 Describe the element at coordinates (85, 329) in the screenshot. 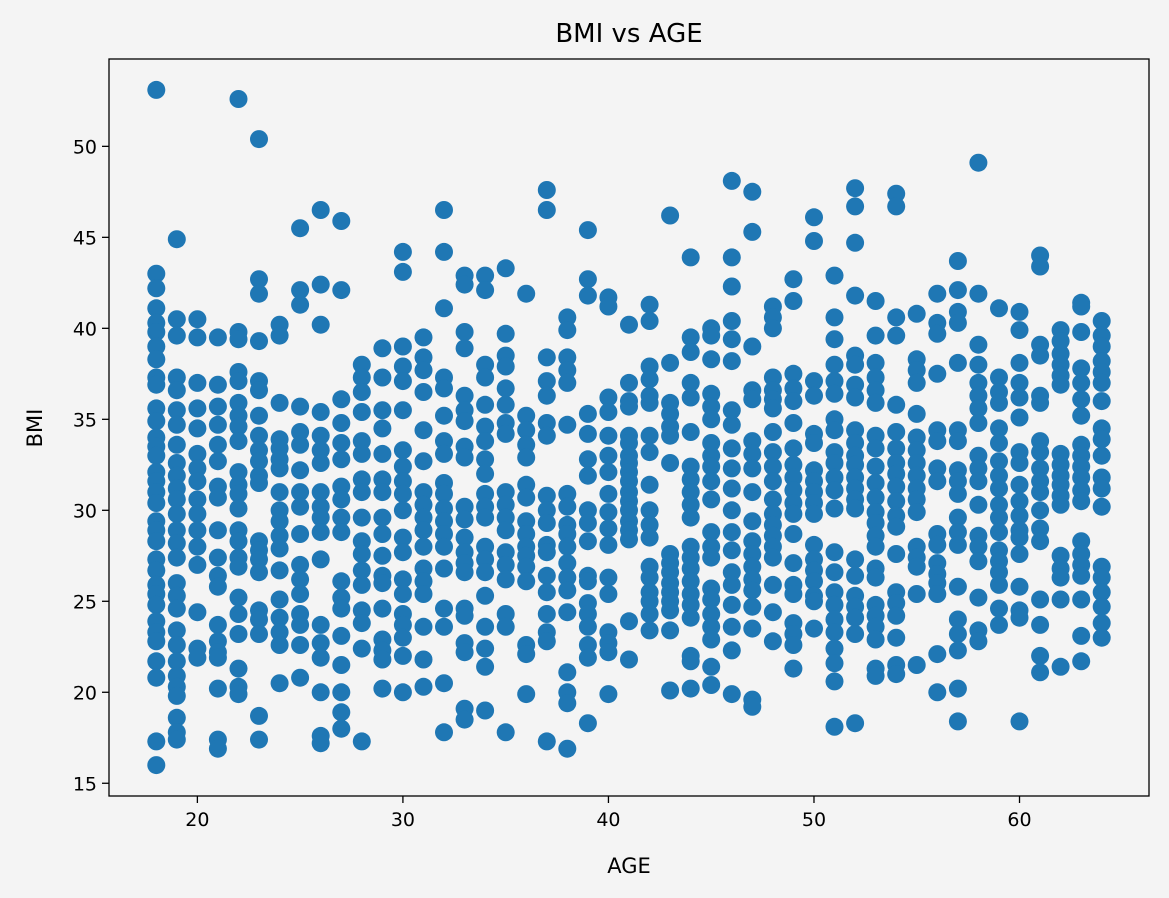

I see `y-tick-label: 40` at that location.